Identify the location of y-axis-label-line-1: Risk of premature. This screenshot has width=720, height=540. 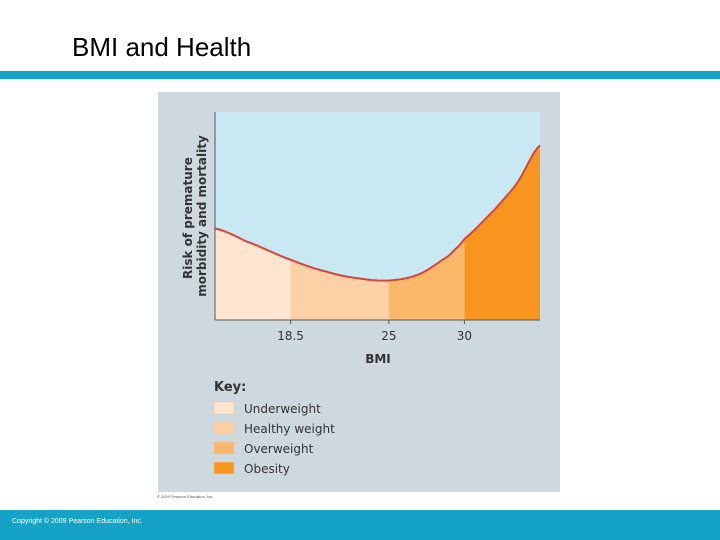
(188, 218).